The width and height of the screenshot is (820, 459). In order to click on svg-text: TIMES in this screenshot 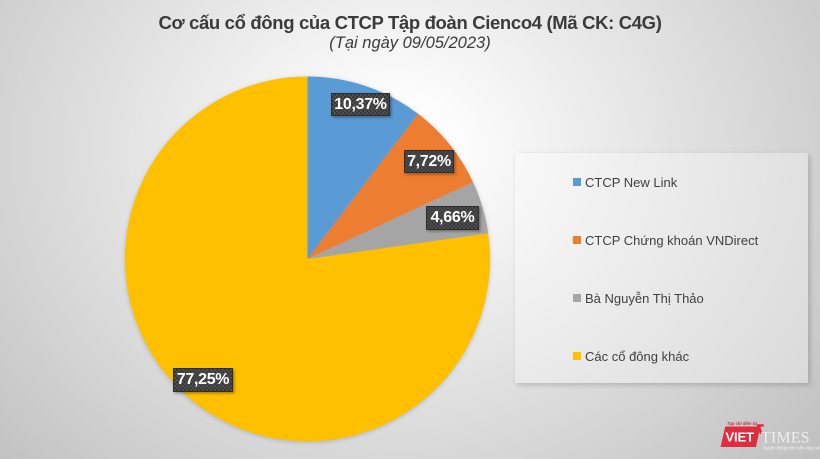, I will do `click(785, 438)`.